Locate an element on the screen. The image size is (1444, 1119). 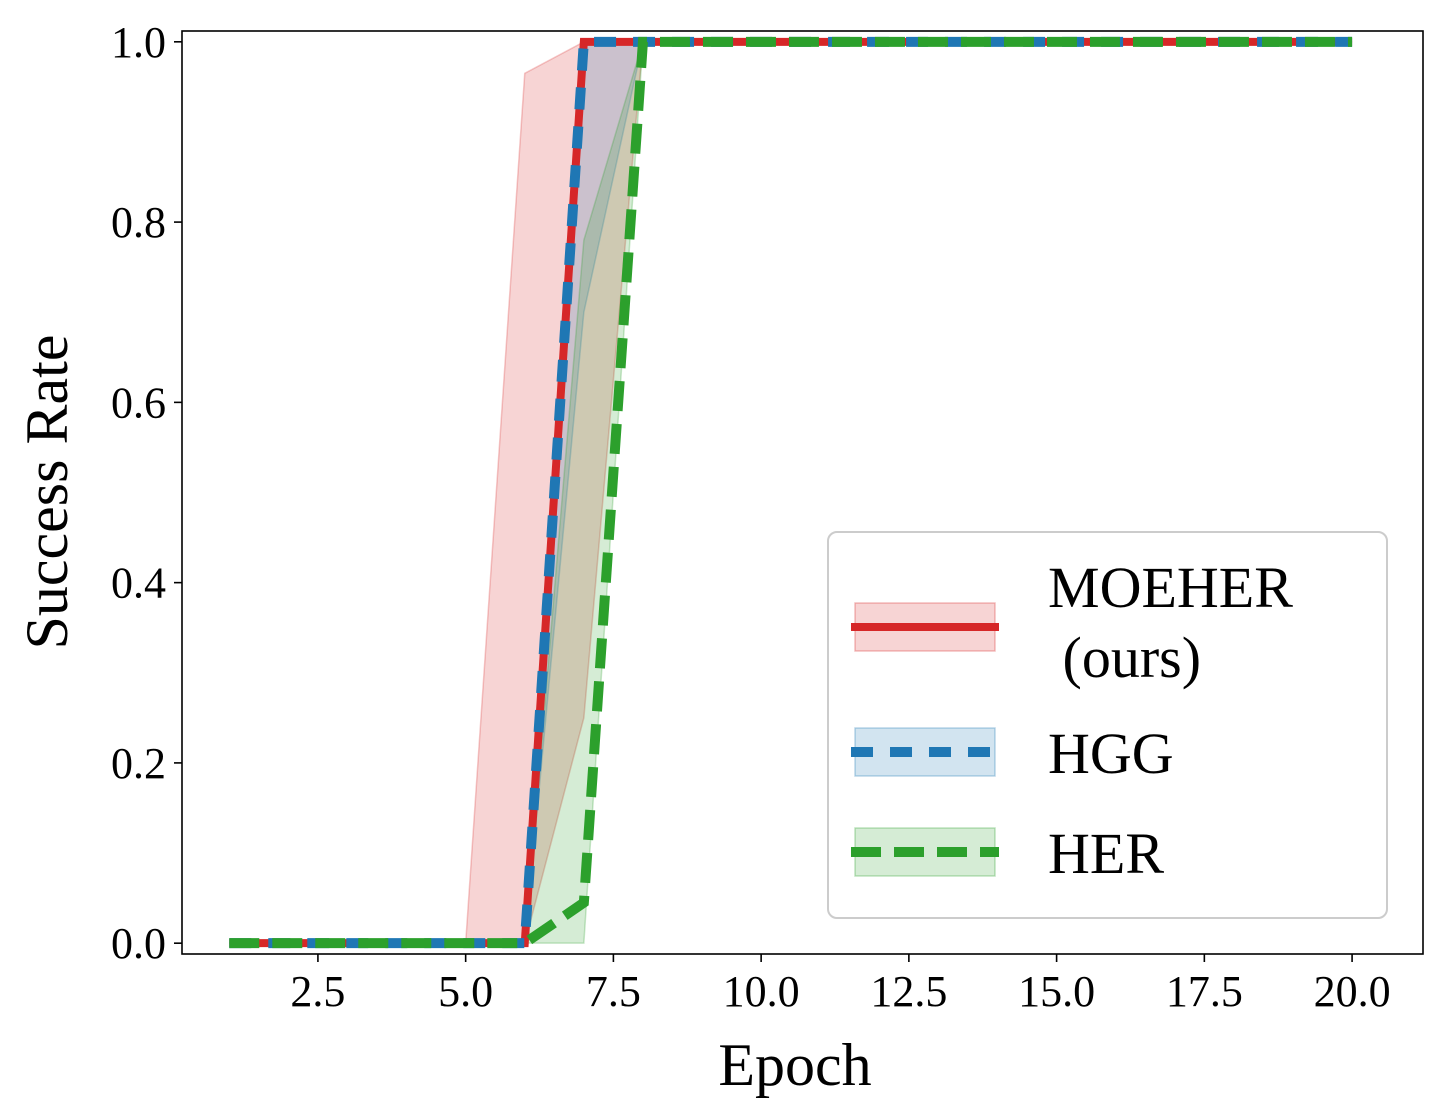
x-tick-label: 12.5 is located at coordinates (908, 991).